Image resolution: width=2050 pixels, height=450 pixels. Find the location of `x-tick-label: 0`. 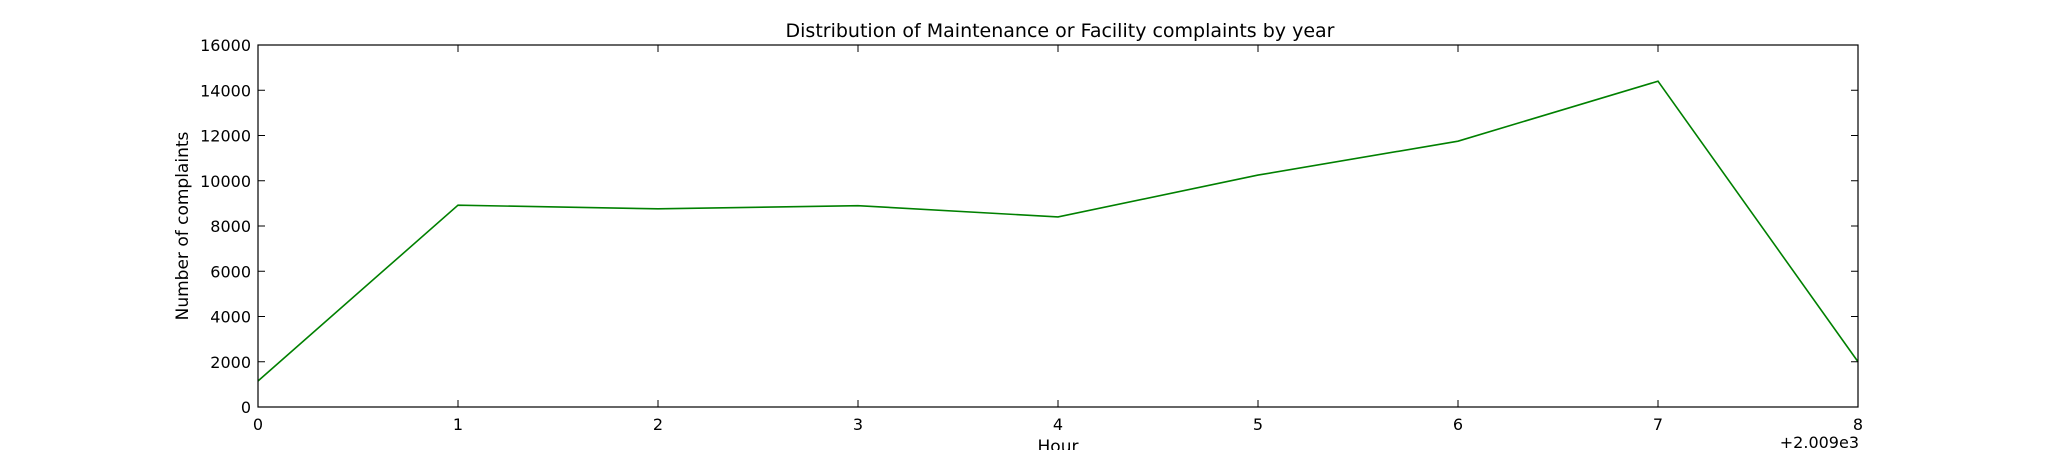

x-tick-label: 0 is located at coordinates (258, 424).